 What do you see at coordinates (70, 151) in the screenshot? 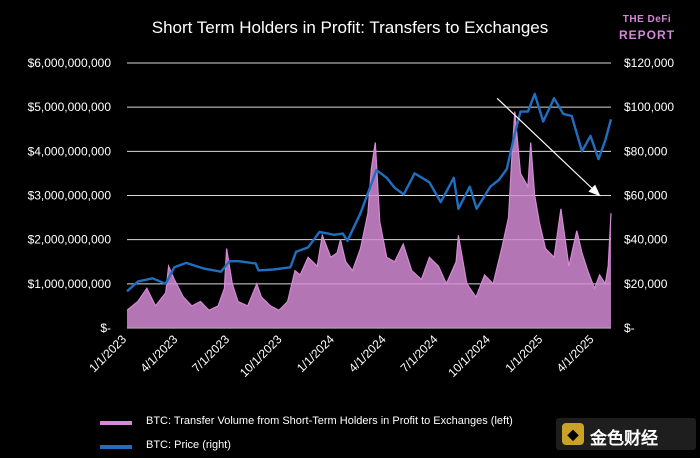
I see `y-left-tick-label: $4,000,000,000` at bounding box center [70, 151].